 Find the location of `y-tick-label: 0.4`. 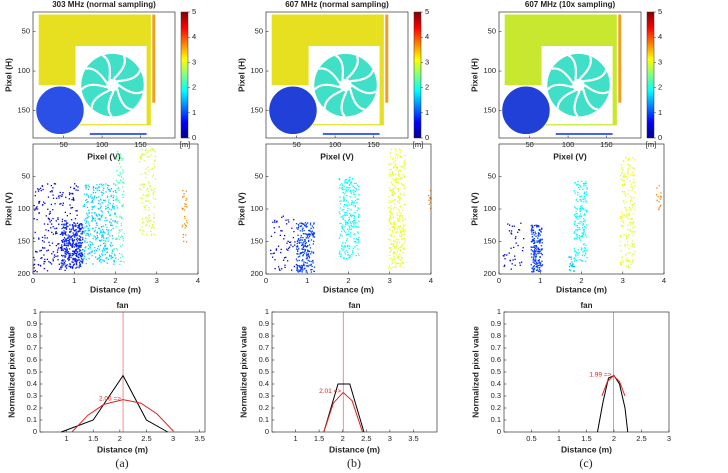

y-tick-label: 0.4 is located at coordinates (496, 383).